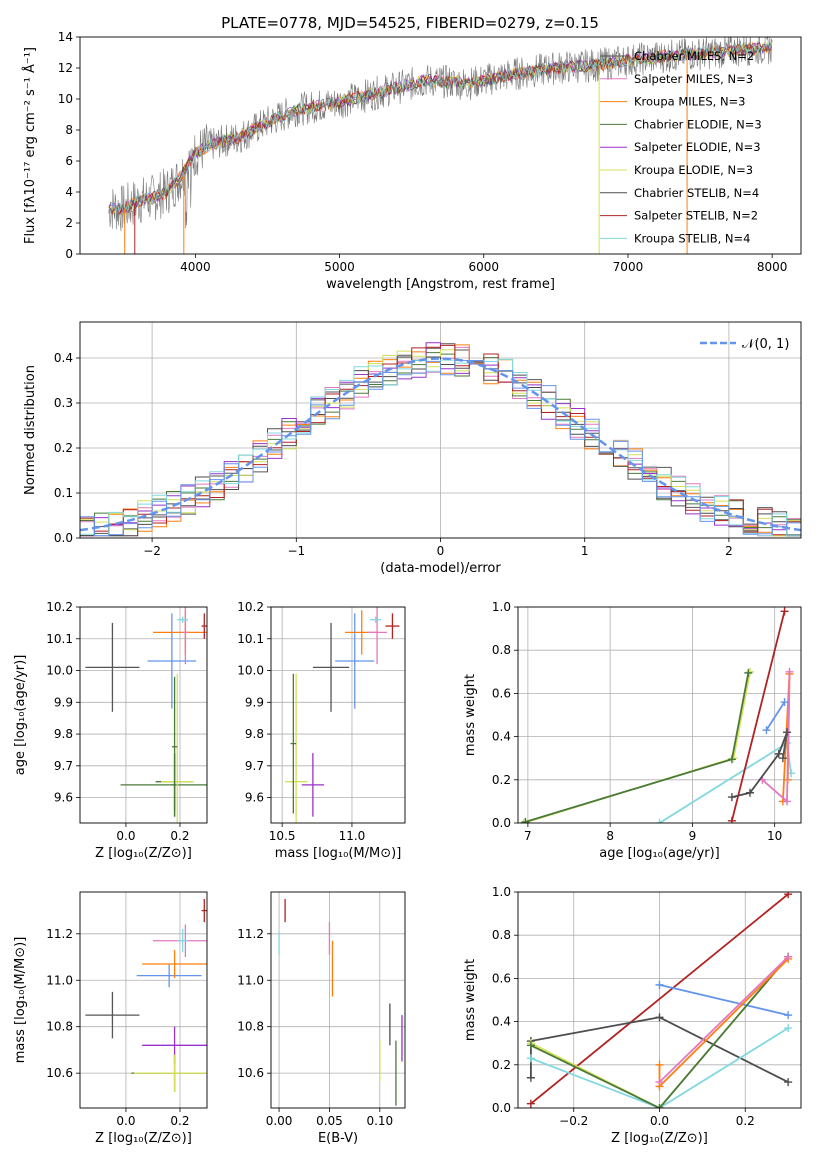 This screenshot has width=819, height=1170. What do you see at coordinates (501, 1022) in the screenshot?
I see `y-tick-label: 0.4` at bounding box center [501, 1022].